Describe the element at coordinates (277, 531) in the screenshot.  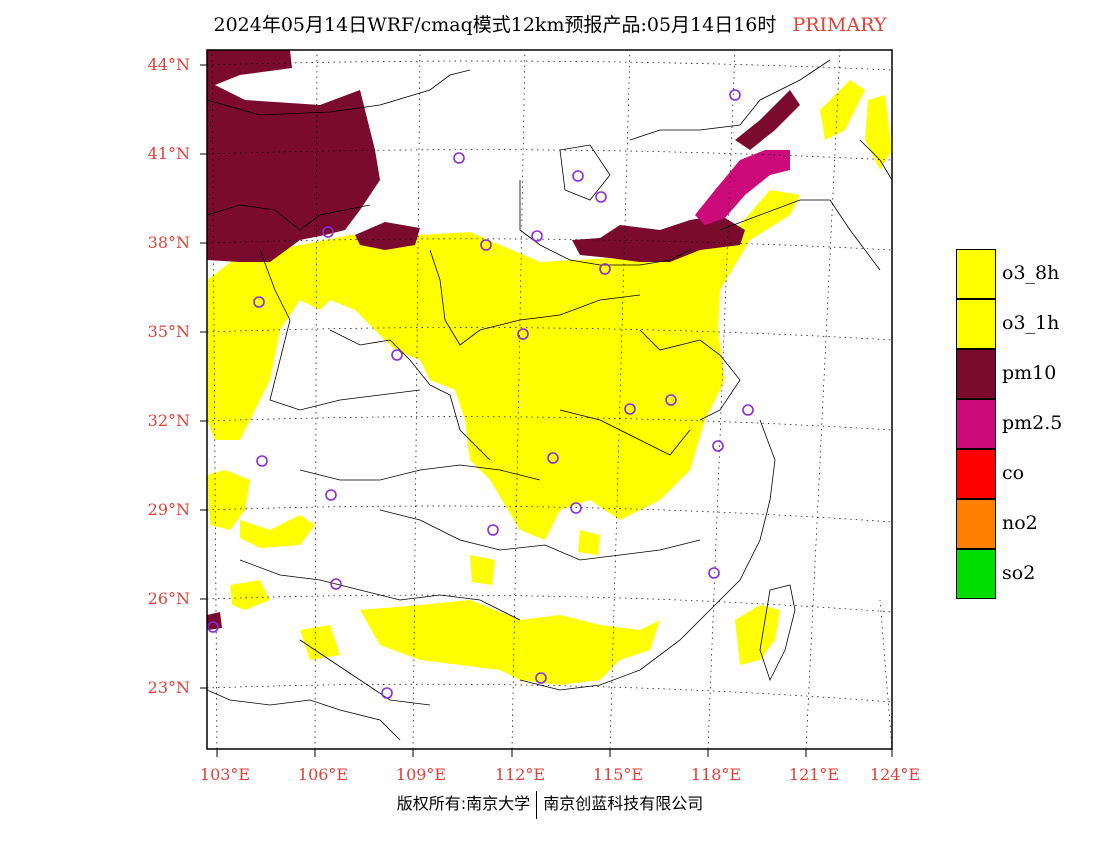
I see `o3-region-south-west` at that location.